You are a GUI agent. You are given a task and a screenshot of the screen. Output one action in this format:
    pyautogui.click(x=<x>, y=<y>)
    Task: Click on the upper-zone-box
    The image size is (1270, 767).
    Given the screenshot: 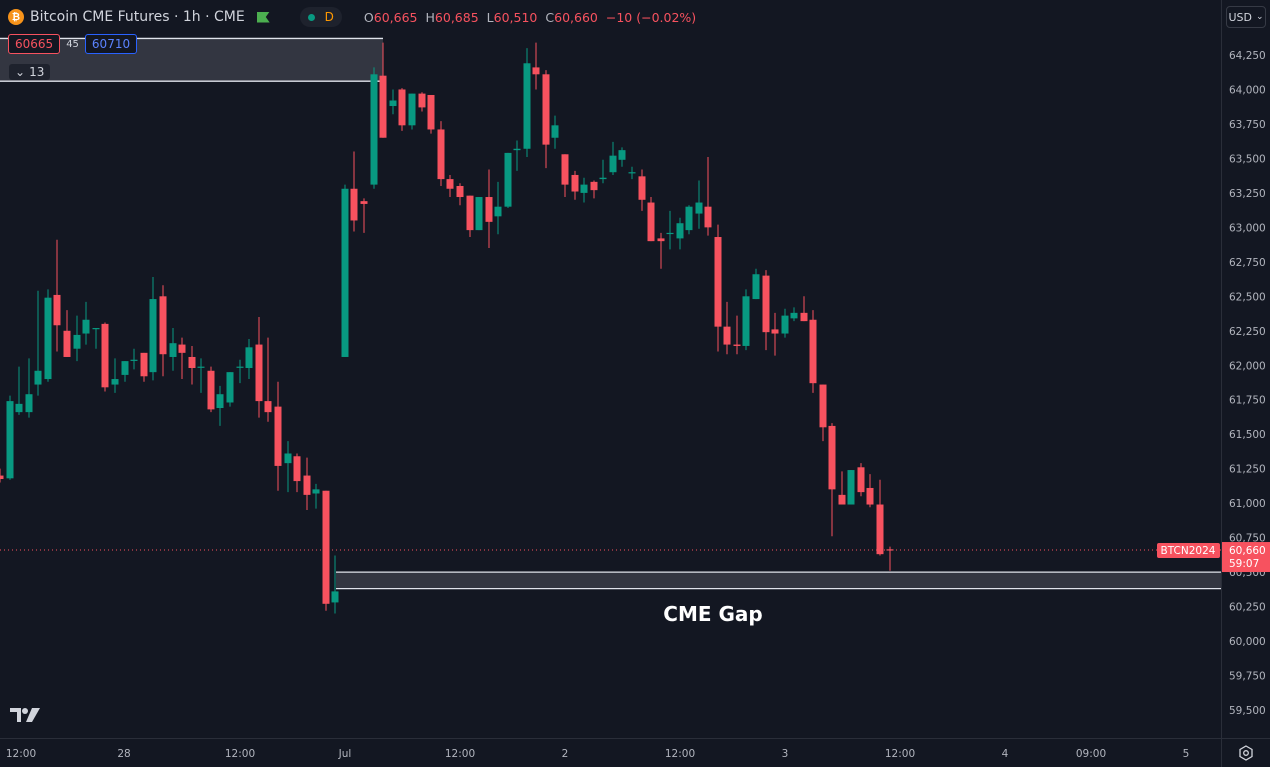 What is the action you would take?
    pyautogui.click(x=191, y=59)
    